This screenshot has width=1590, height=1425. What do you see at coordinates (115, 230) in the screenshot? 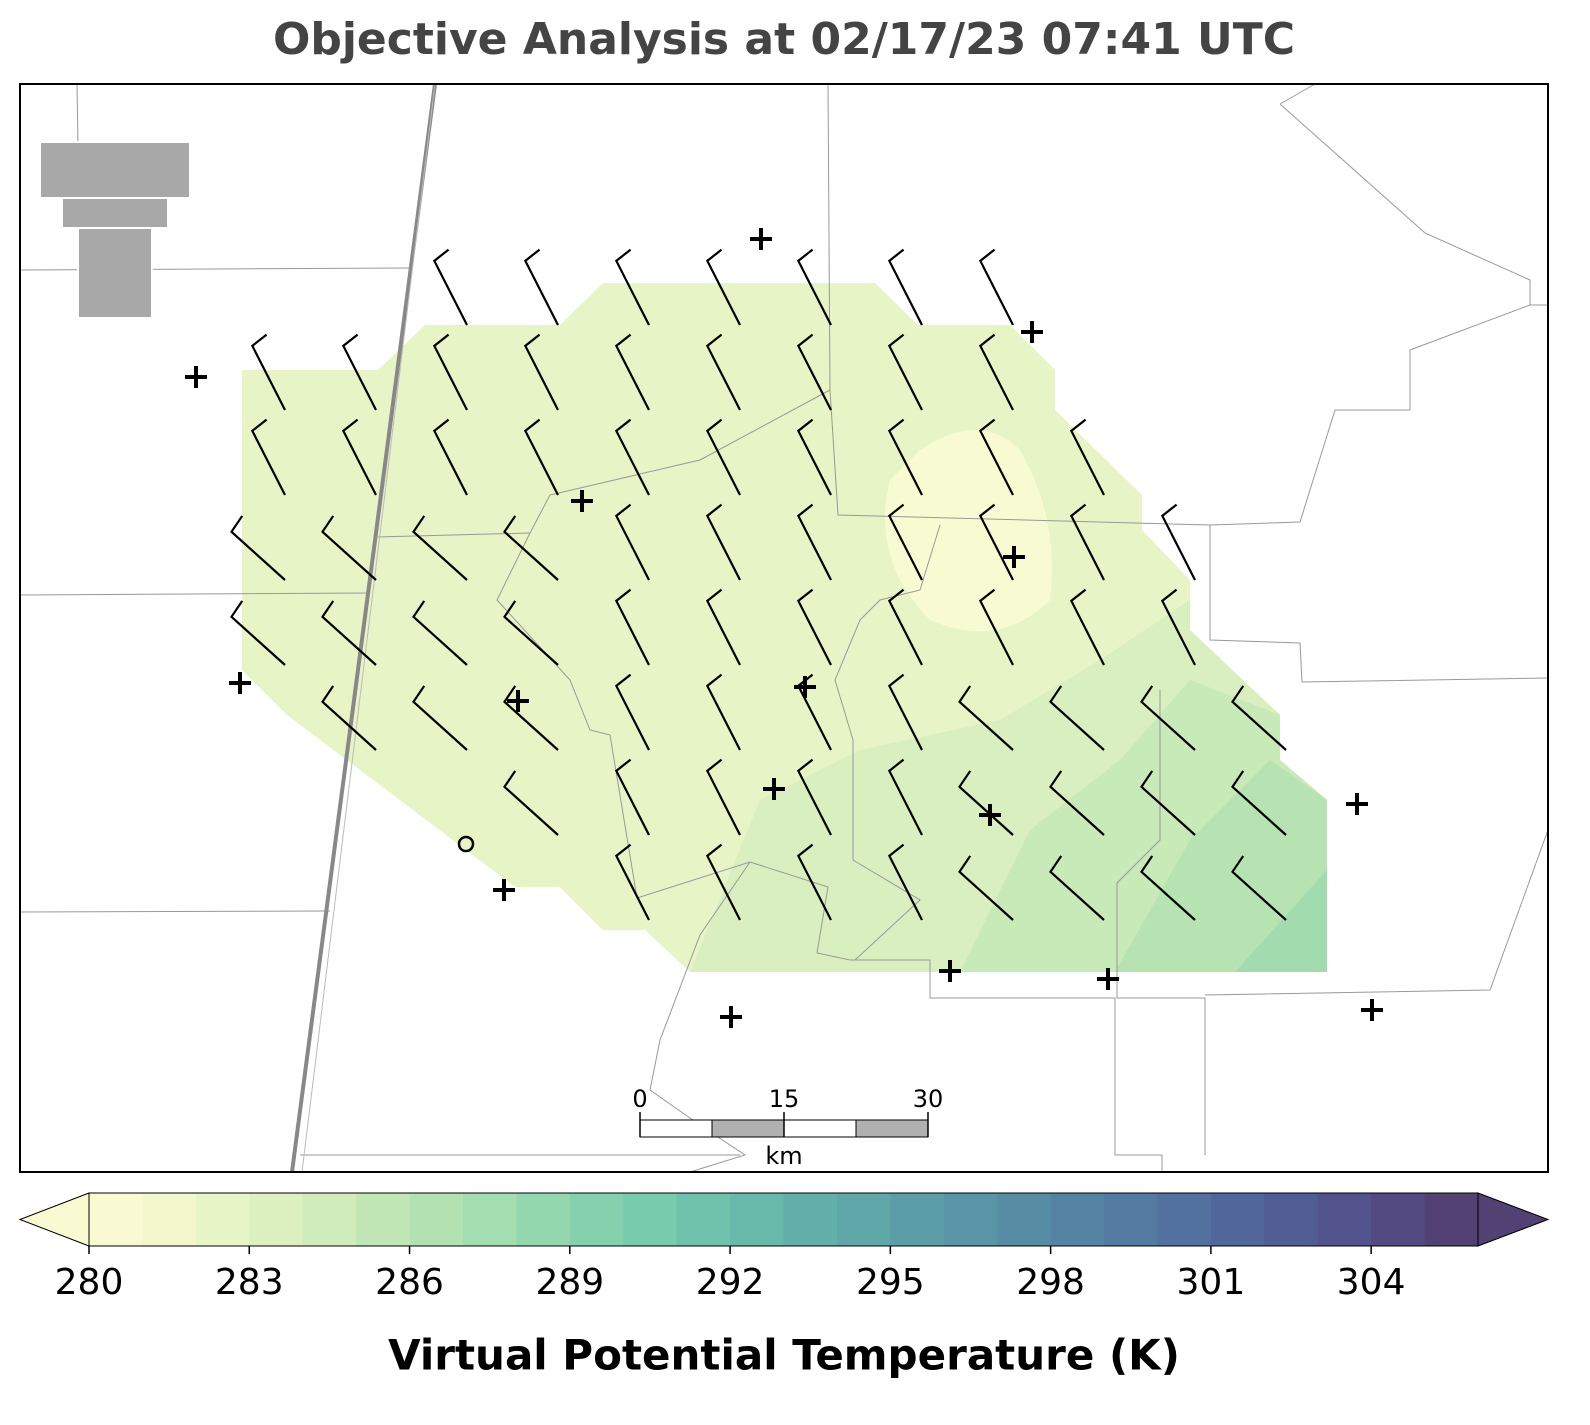
I see `logo` at bounding box center [115, 230].